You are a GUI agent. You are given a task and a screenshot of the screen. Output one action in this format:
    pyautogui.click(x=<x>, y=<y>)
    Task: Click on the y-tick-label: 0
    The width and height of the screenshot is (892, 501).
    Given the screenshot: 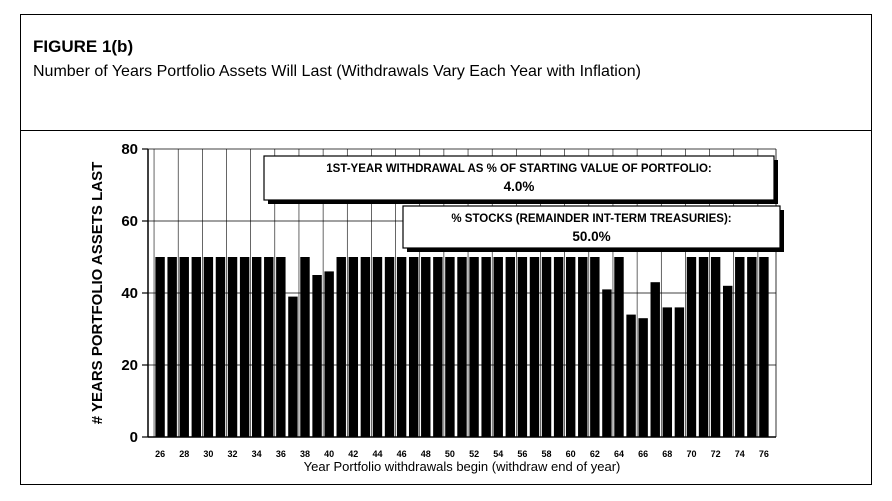 What is the action you would take?
    pyautogui.click(x=134, y=437)
    